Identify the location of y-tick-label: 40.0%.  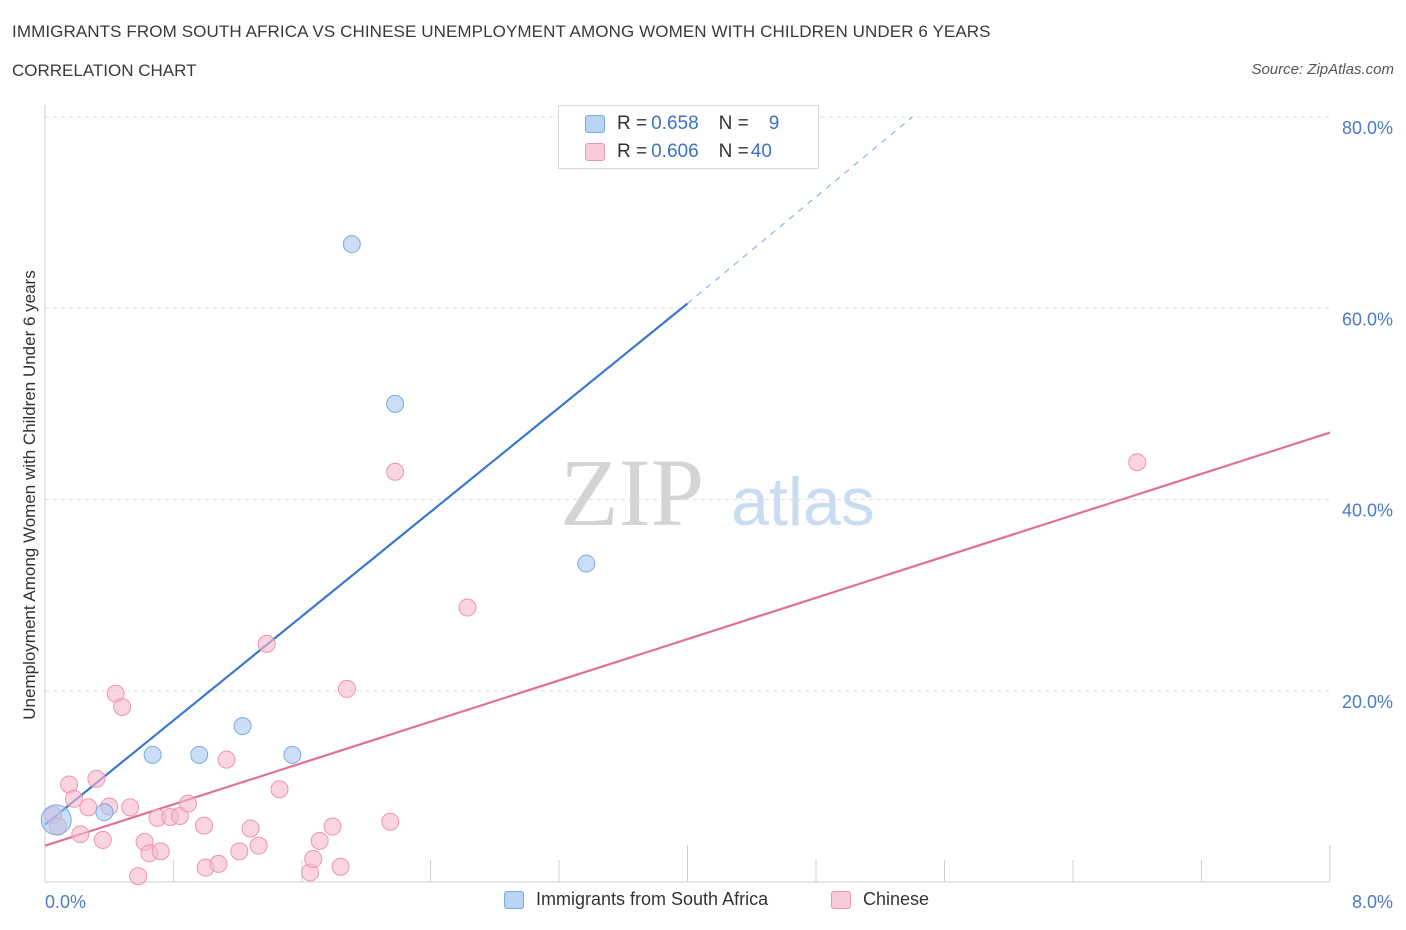
(1367, 511).